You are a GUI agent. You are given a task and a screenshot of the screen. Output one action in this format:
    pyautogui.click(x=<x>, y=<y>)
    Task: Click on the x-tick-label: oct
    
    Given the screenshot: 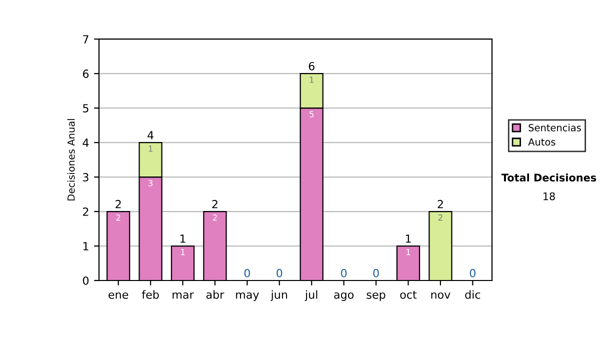 What is the action you would take?
    pyautogui.click(x=408, y=294)
    